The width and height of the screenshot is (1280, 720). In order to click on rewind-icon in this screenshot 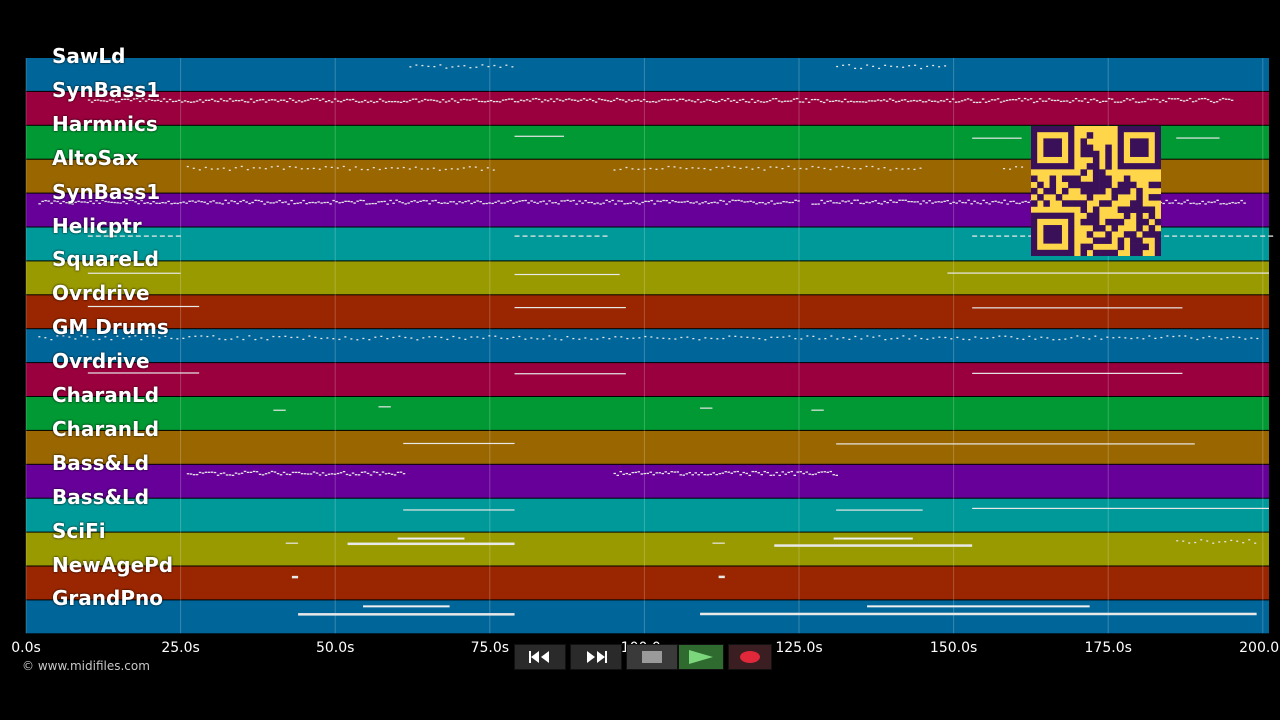, I will do `click(539, 657)`.